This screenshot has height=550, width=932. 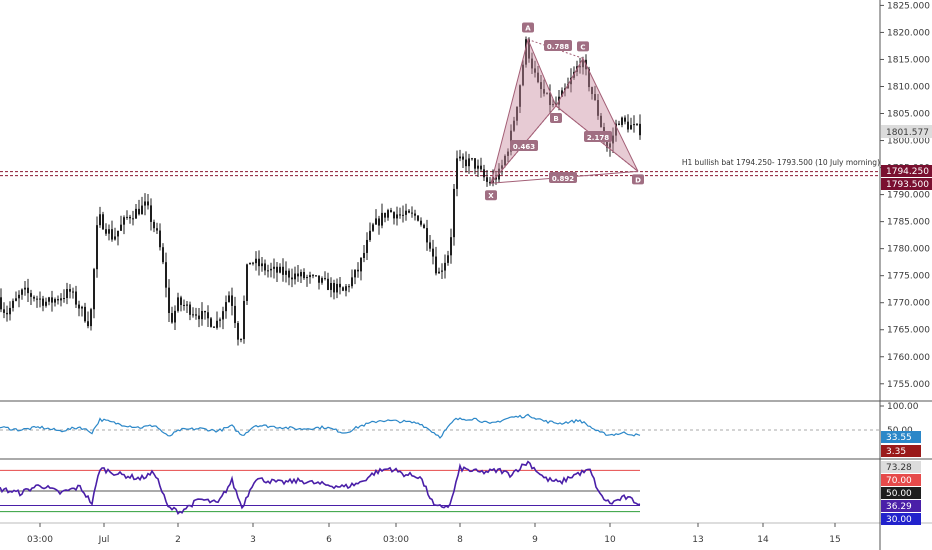 I want to click on level-tag-label: 1793.500, so click(x=907, y=185).